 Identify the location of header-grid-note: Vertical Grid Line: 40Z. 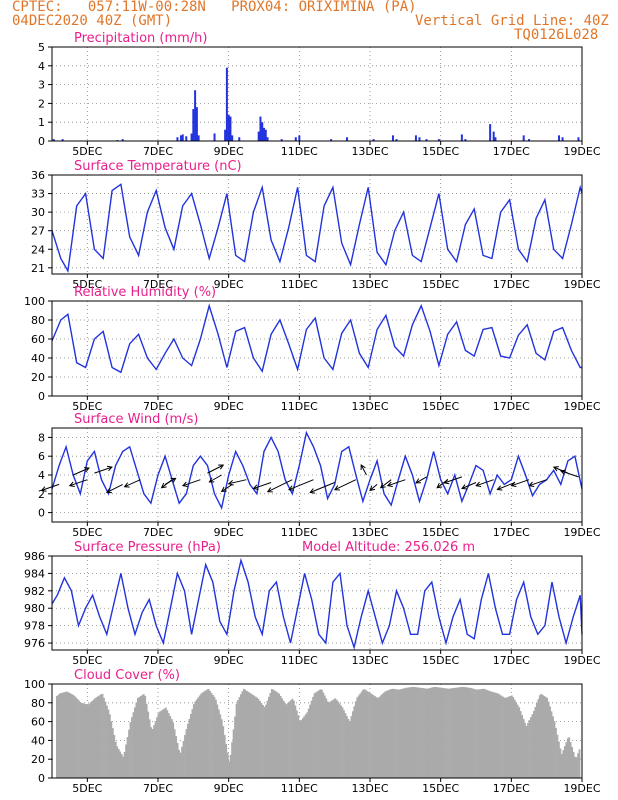
(512, 21).